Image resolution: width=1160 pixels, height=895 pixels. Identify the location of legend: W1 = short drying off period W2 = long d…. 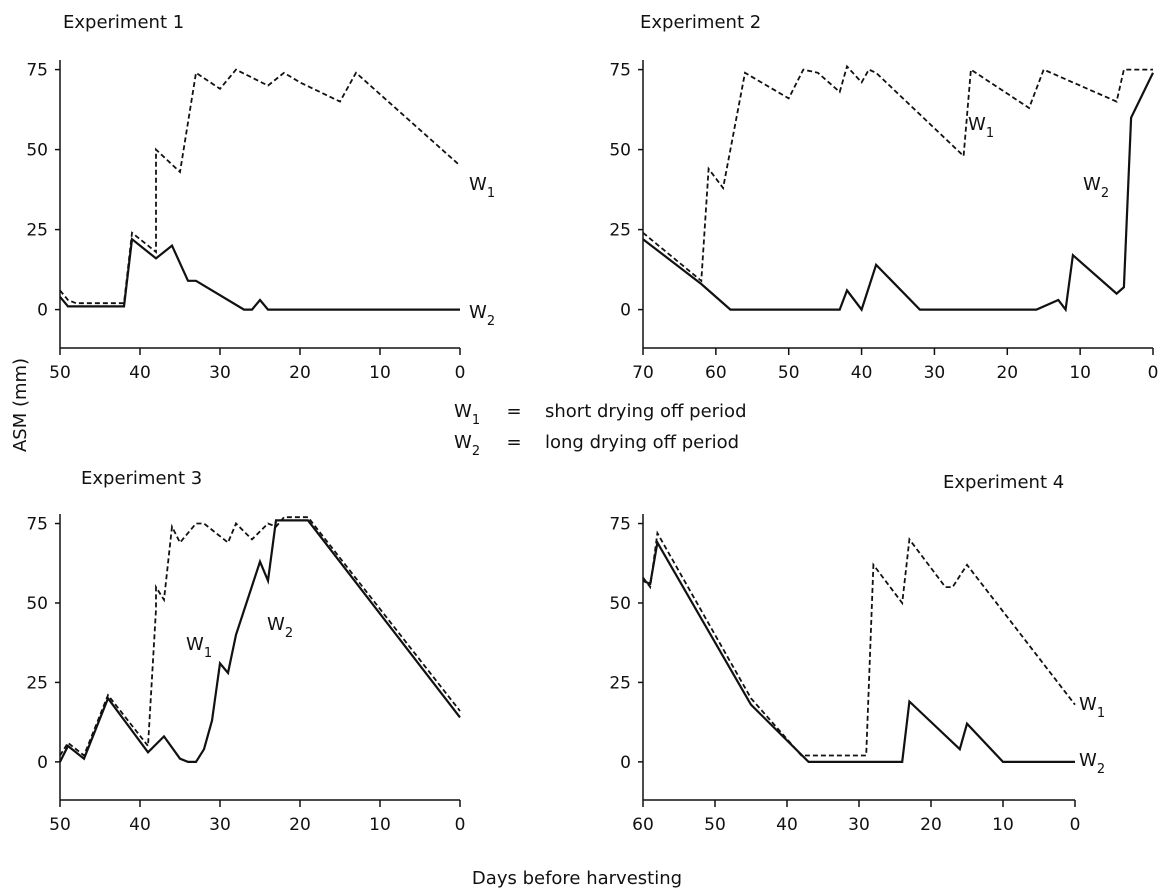
(600, 430).